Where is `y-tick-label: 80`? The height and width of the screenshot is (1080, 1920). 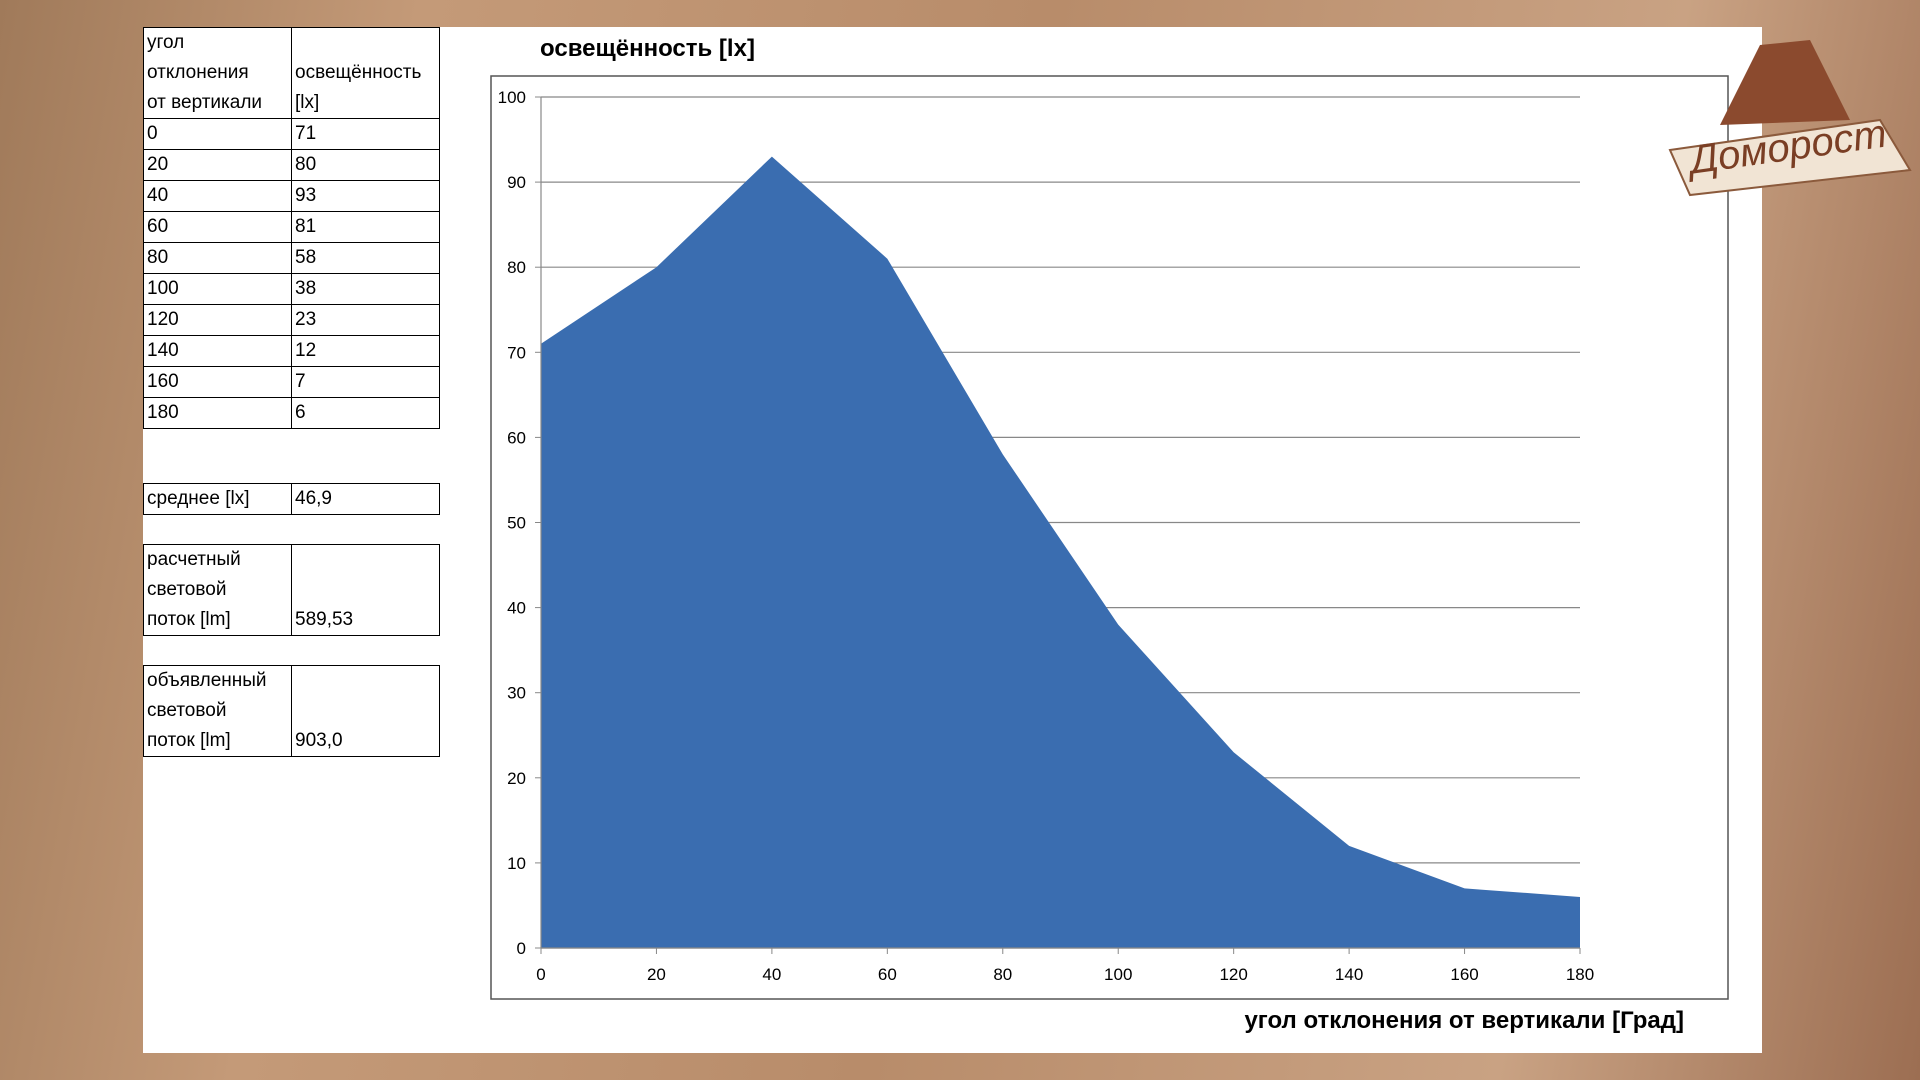
y-tick-label: 80 is located at coordinates (516, 267).